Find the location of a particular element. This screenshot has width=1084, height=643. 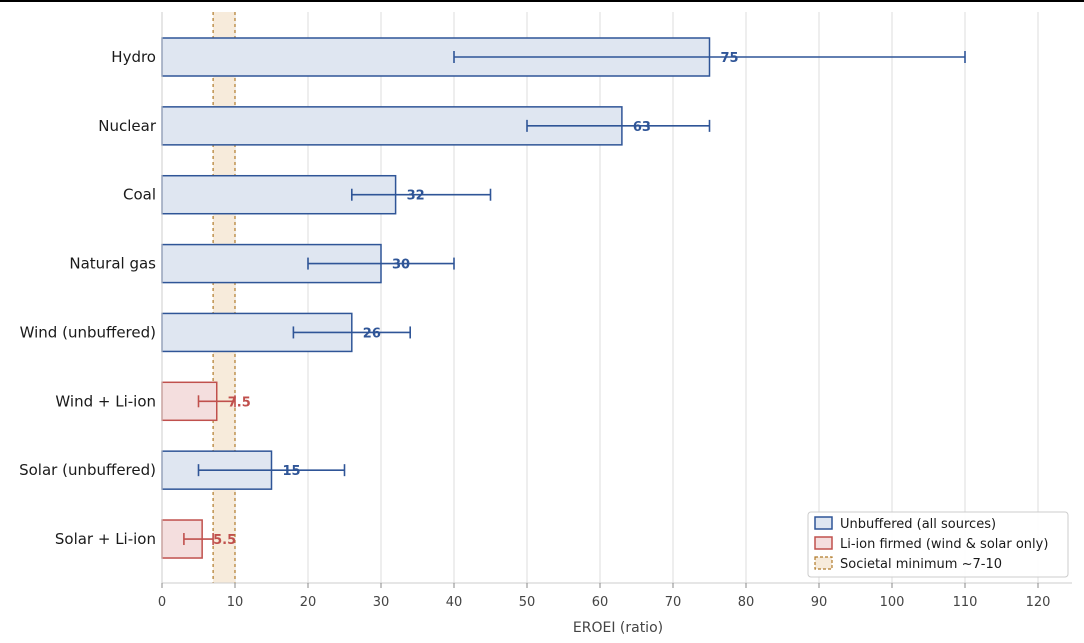

category-label: Coal is located at coordinates (139, 195).